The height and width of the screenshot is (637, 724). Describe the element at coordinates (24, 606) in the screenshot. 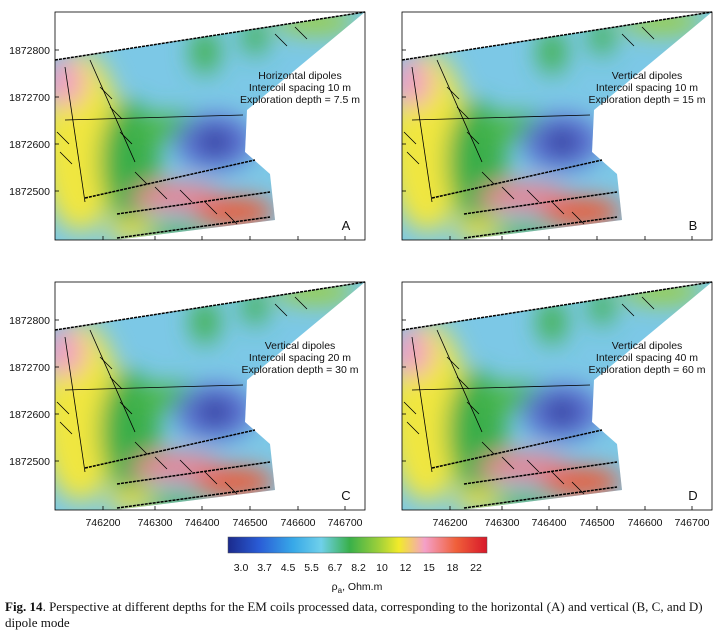

I see `caption-label: Fig. 14` at that location.